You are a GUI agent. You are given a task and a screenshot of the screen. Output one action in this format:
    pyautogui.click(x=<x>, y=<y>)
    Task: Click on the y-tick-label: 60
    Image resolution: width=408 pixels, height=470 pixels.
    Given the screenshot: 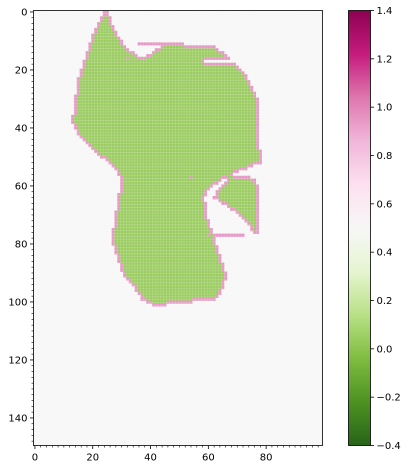 What is the action you would take?
    pyautogui.click(x=21, y=186)
    